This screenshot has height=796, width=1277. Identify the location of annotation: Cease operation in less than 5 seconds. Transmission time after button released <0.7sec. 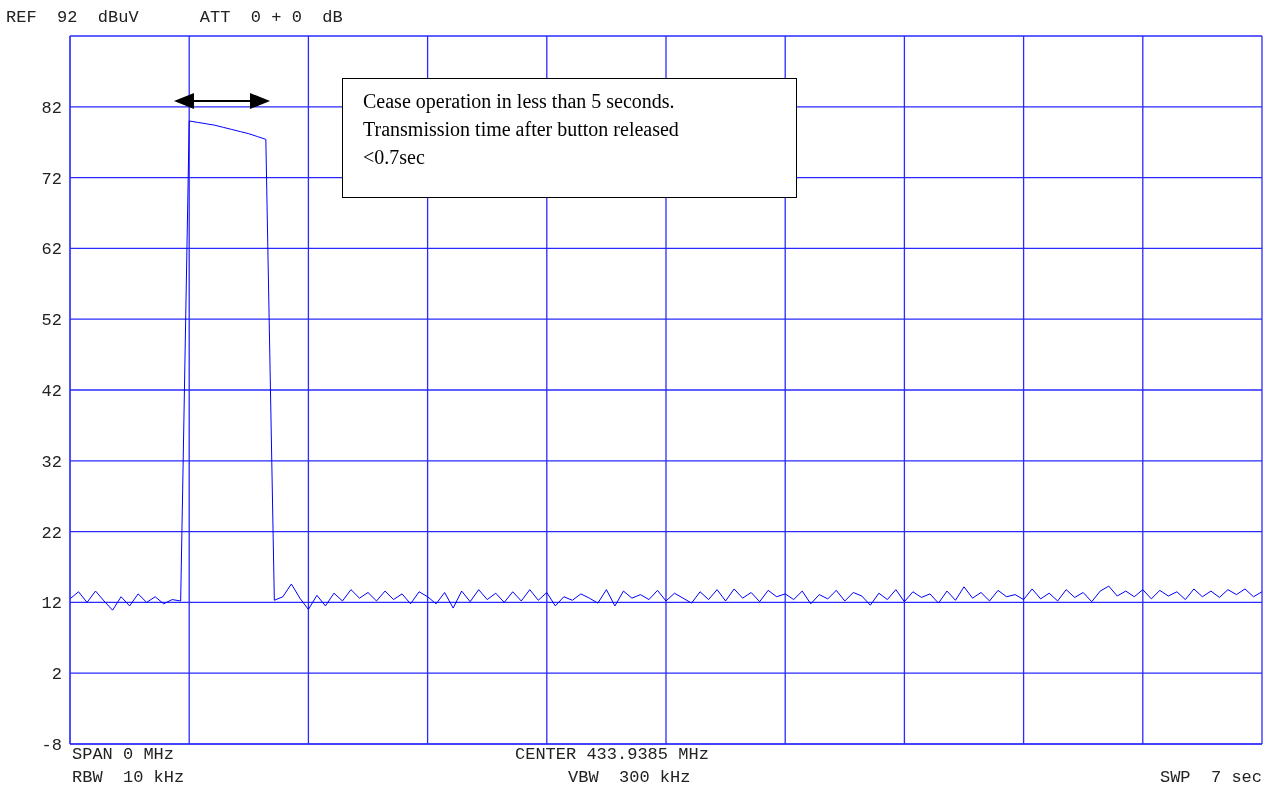
(521, 129).